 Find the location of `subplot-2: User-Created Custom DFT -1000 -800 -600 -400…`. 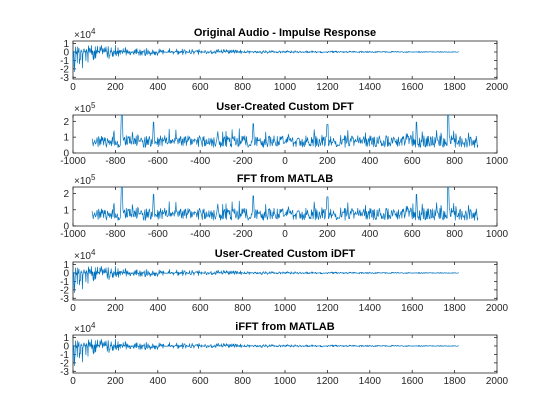

subplot-2: User-Created Custom DFT -1000 -800 -600 -400… is located at coordinates (284, 134).